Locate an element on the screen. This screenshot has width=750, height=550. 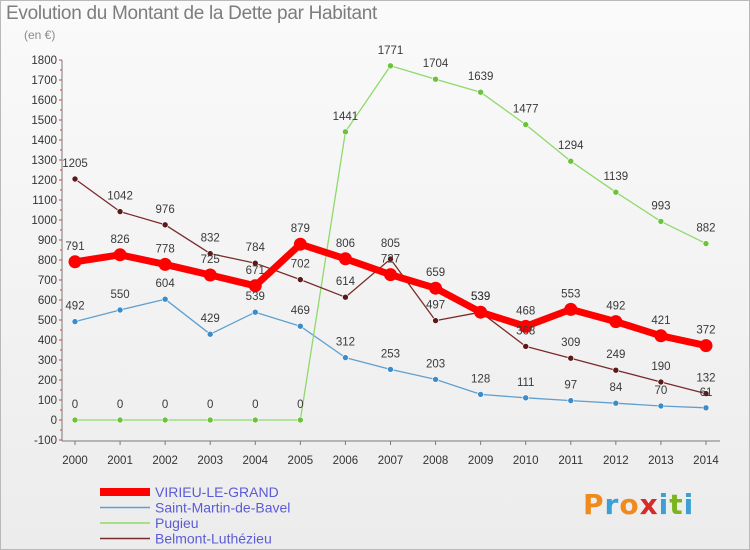
y-tick-label: 200 is located at coordinates (47, 381).